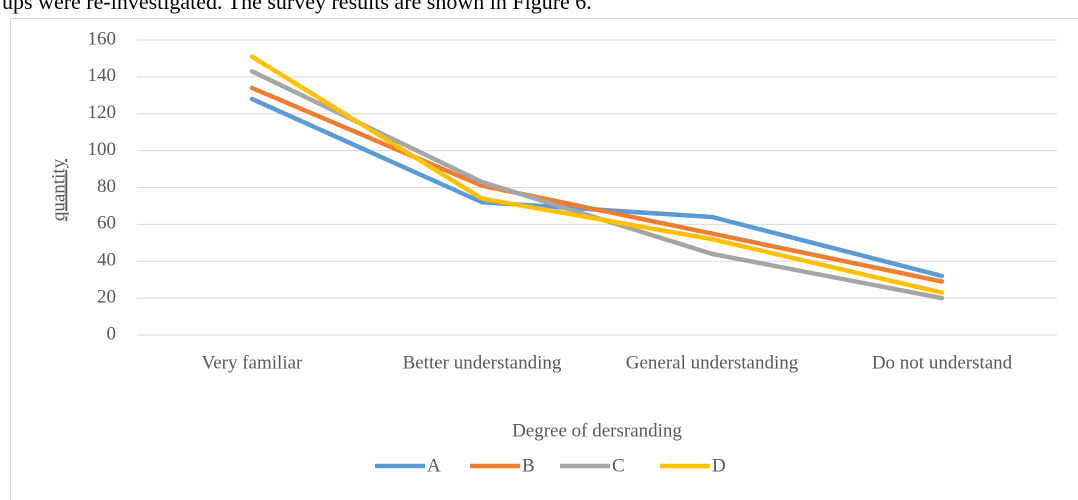 This screenshot has height=500, width=1078. What do you see at coordinates (112, 333) in the screenshot?
I see `y-tick-label: 0` at bounding box center [112, 333].